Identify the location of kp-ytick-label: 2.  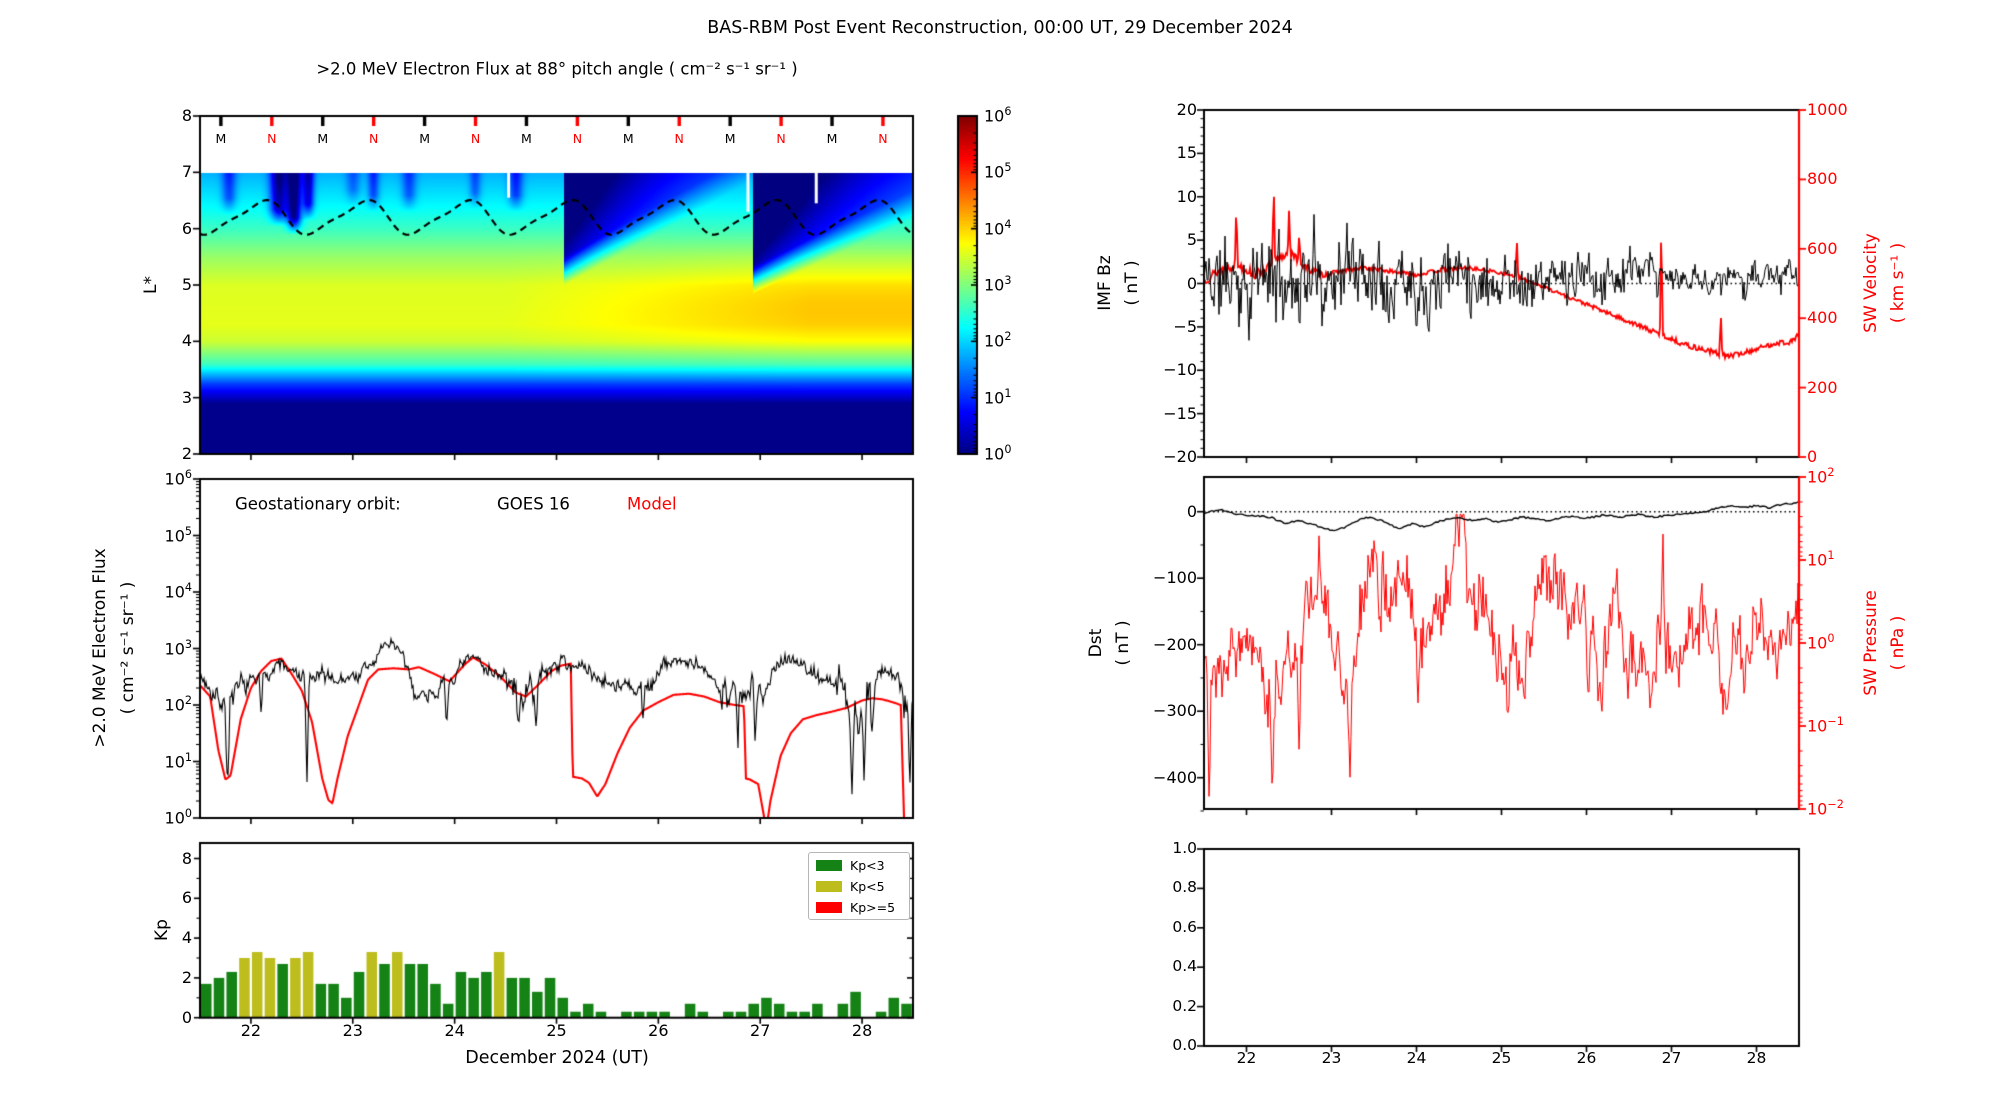
(186, 977).